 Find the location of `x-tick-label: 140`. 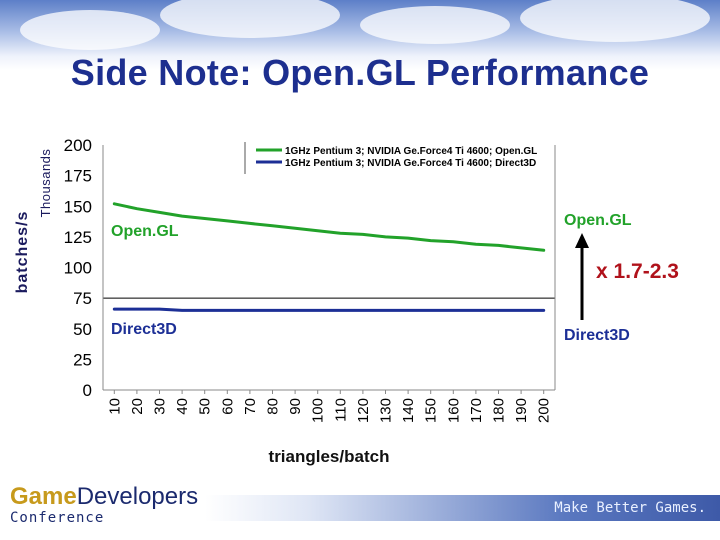

x-tick-label: 140 is located at coordinates (408, 410).